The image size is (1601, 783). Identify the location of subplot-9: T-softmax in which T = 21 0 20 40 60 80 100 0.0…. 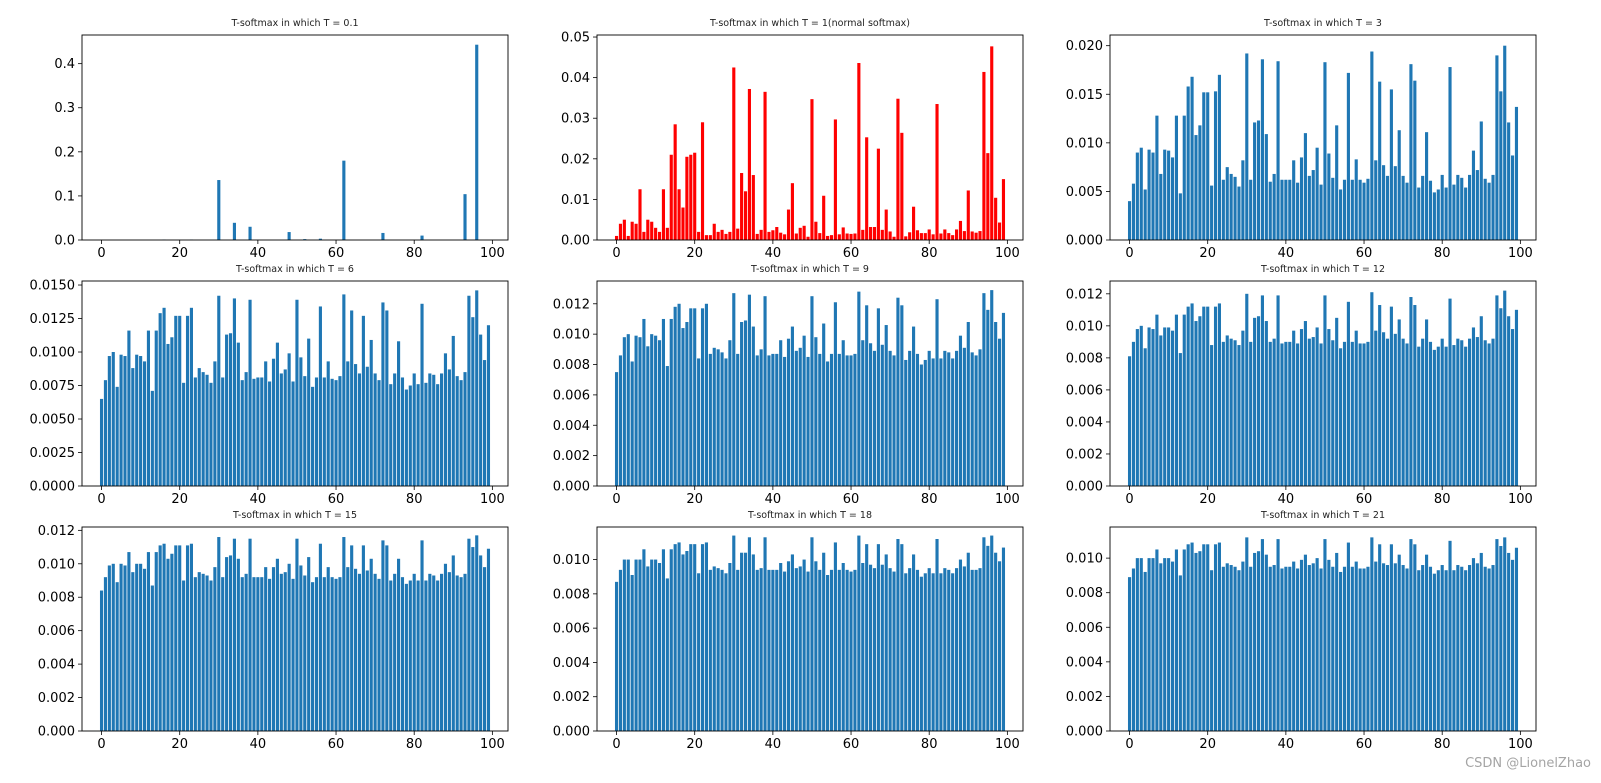
(1301, 631).